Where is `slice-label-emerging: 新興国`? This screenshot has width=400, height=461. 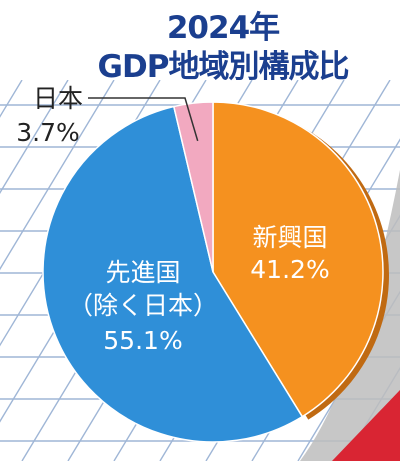 slice-label-emerging: 新興国 is located at coordinates (289, 237).